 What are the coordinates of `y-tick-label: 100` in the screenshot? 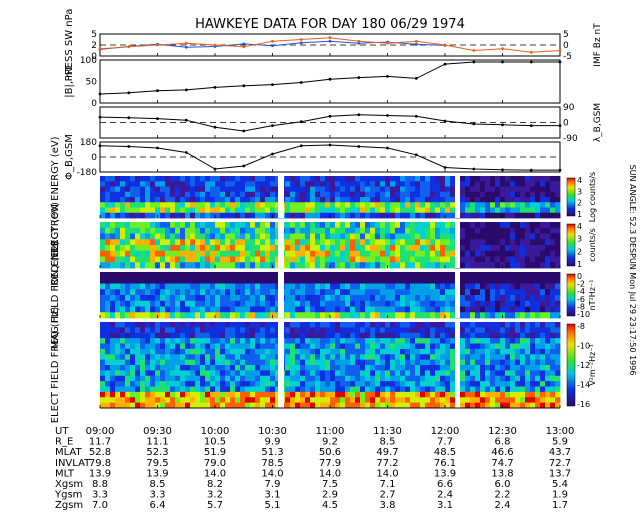 It's located at (88, 61).